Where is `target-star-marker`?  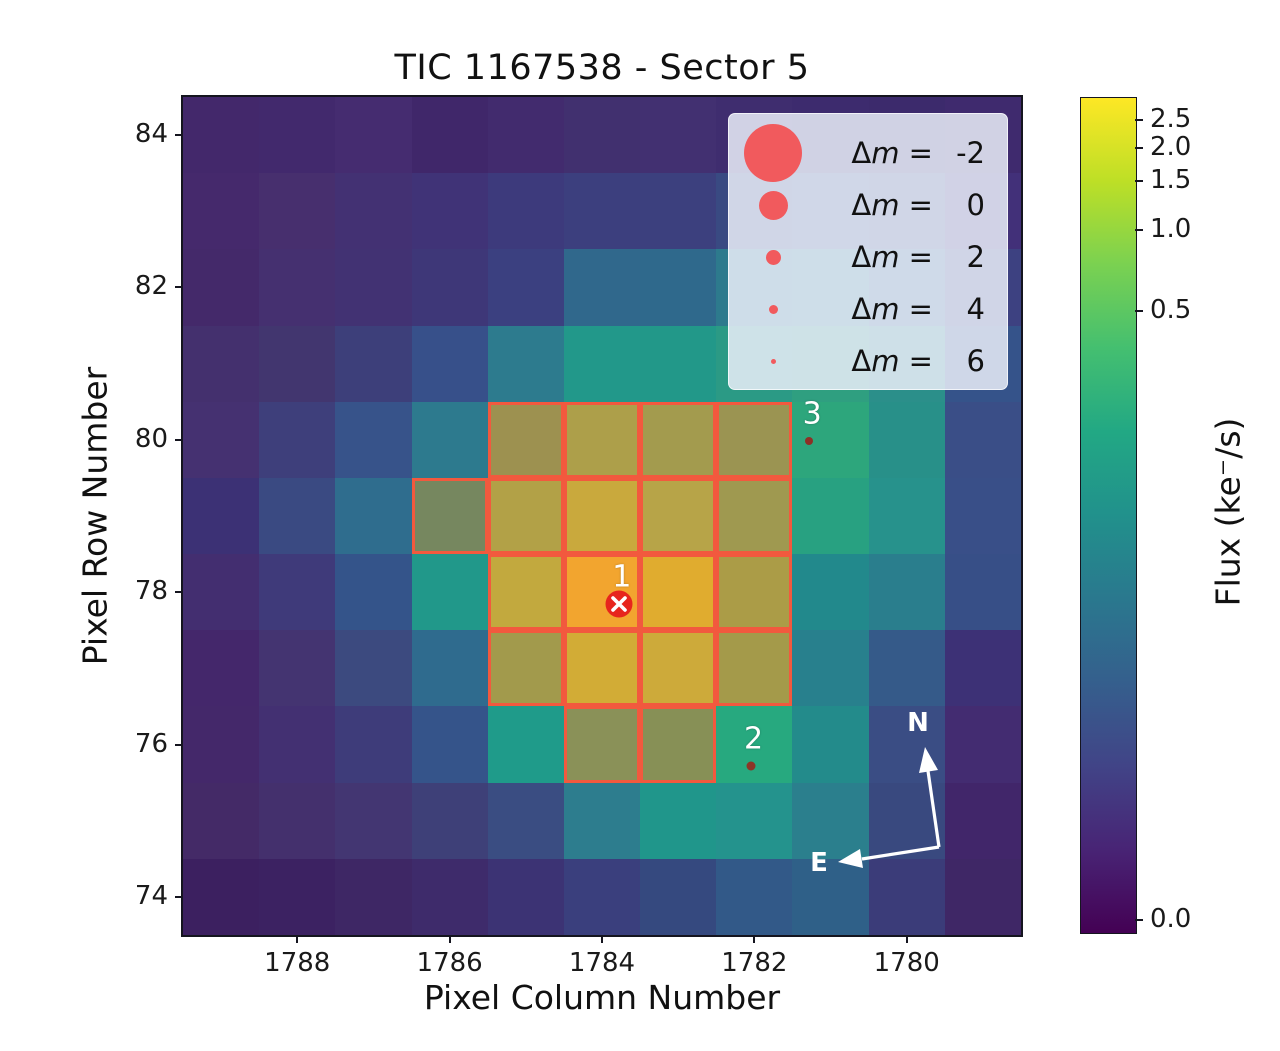
target-star-marker is located at coordinates (619, 604).